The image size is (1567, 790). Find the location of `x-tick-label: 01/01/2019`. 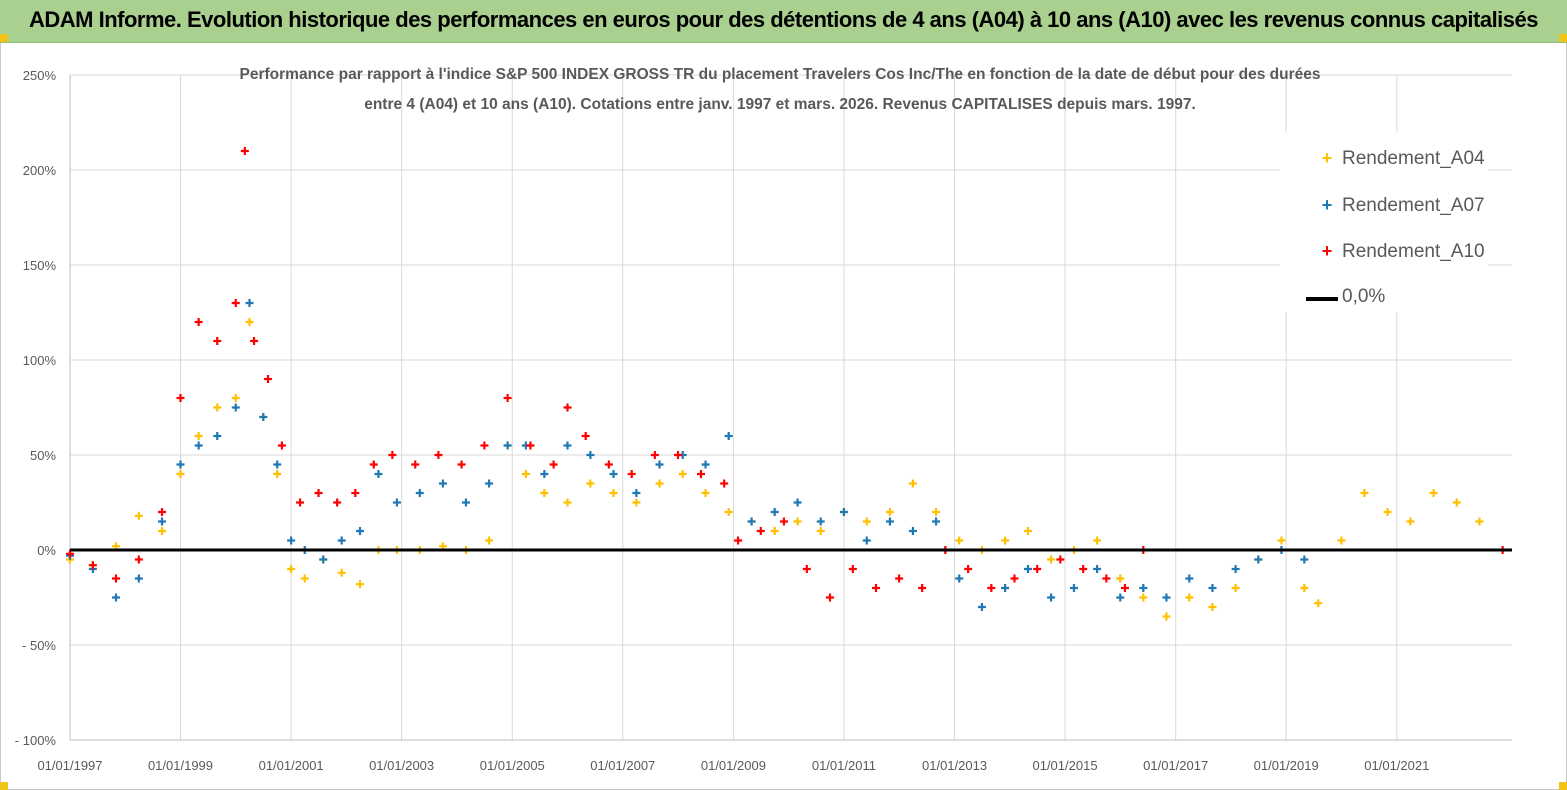

x-tick-label: 01/01/2019 is located at coordinates (1286, 765).